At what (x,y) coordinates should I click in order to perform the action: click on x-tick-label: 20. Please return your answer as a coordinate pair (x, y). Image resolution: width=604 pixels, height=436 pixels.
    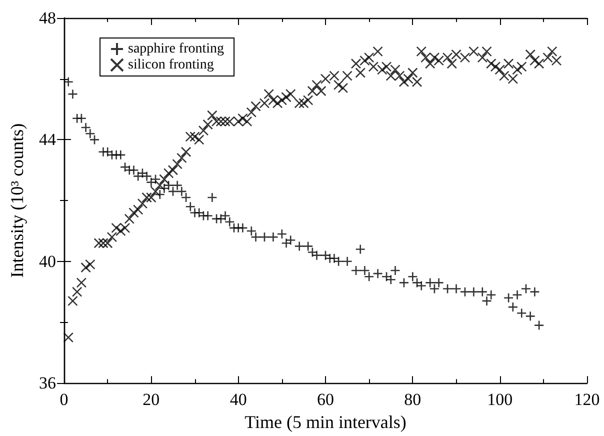
    Looking at the image, I should click on (151, 400).